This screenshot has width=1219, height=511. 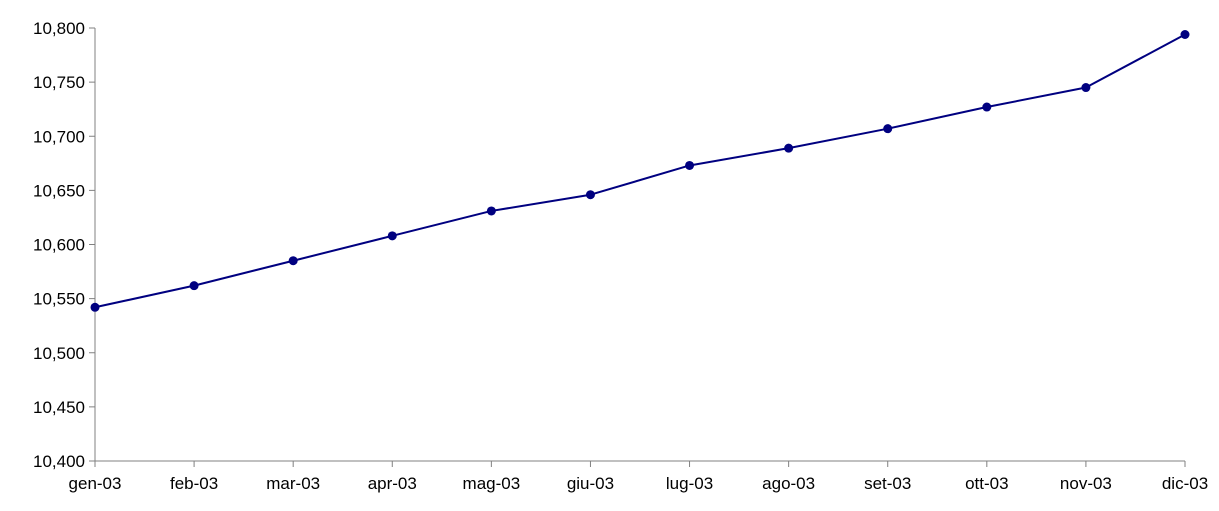 I want to click on x-tick-label: feb-03, so click(x=194, y=483).